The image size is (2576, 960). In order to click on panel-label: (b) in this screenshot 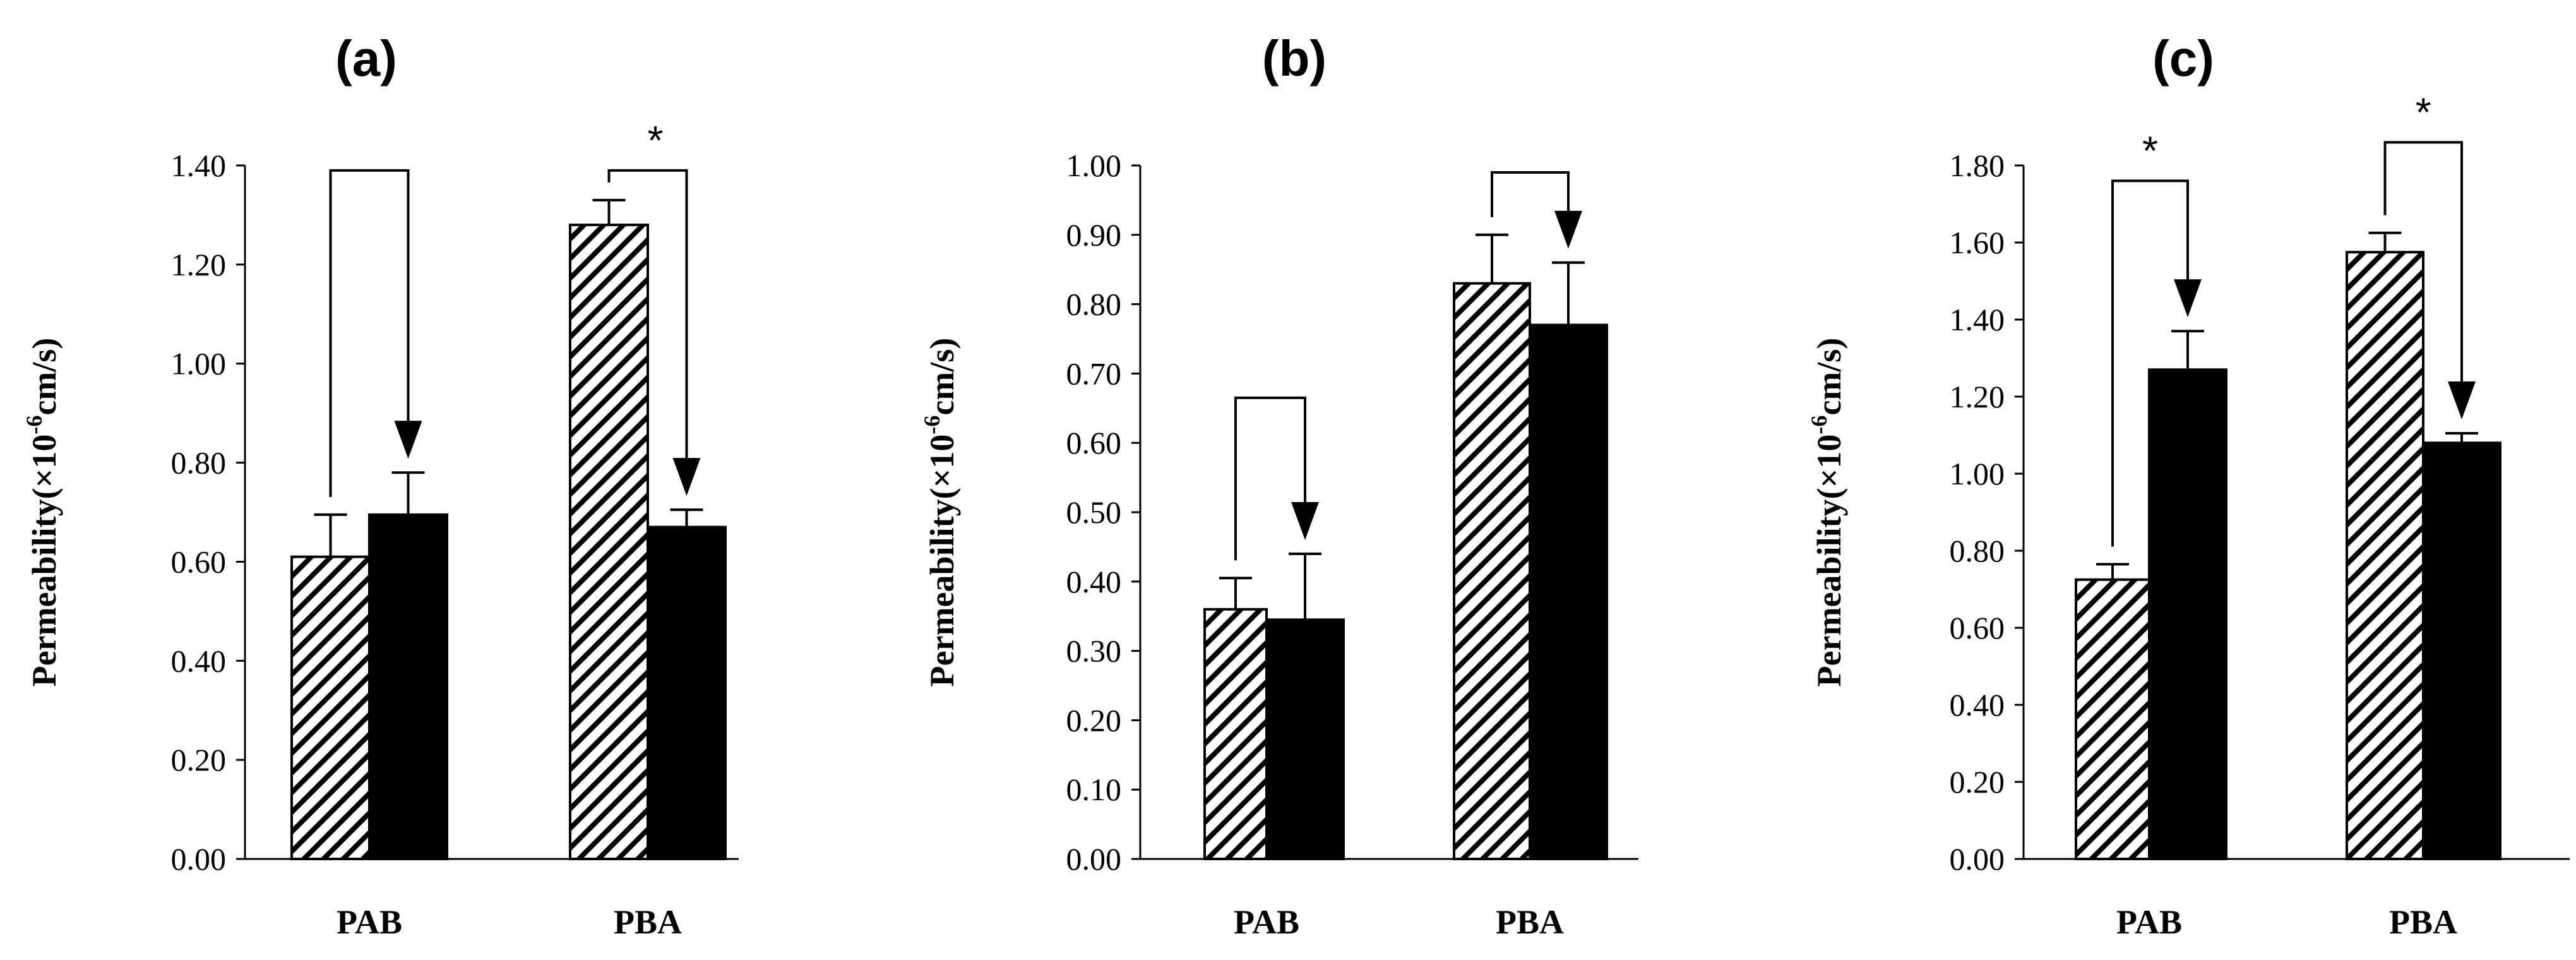, I will do `click(1294, 58)`.